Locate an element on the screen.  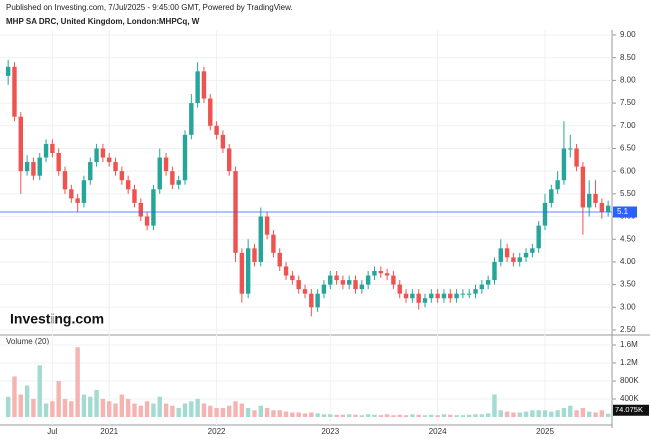
y-tick-label: 3.00 is located at coordinates (628, 306).